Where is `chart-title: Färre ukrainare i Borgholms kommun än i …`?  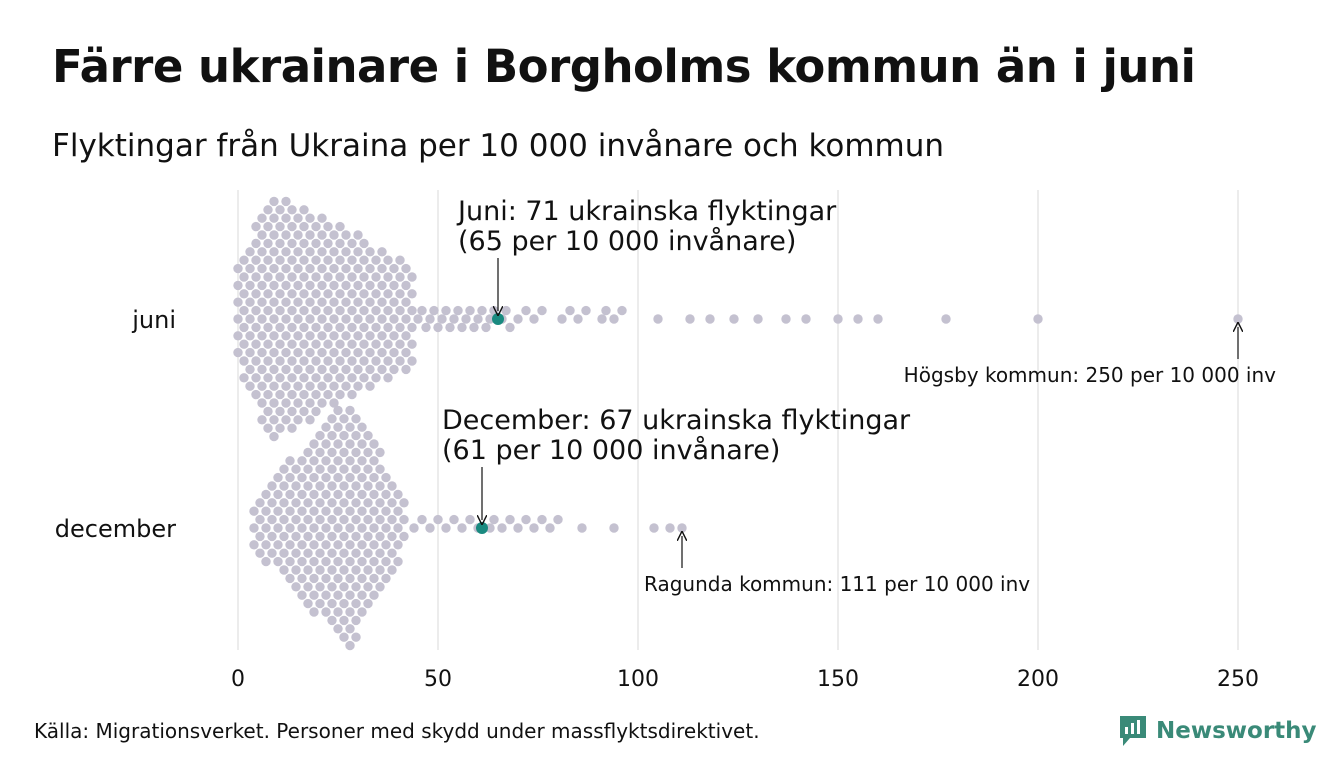
chart-title: Färre ukrainare i Borgholms kommun än i … is located at coordinates (624, 66).